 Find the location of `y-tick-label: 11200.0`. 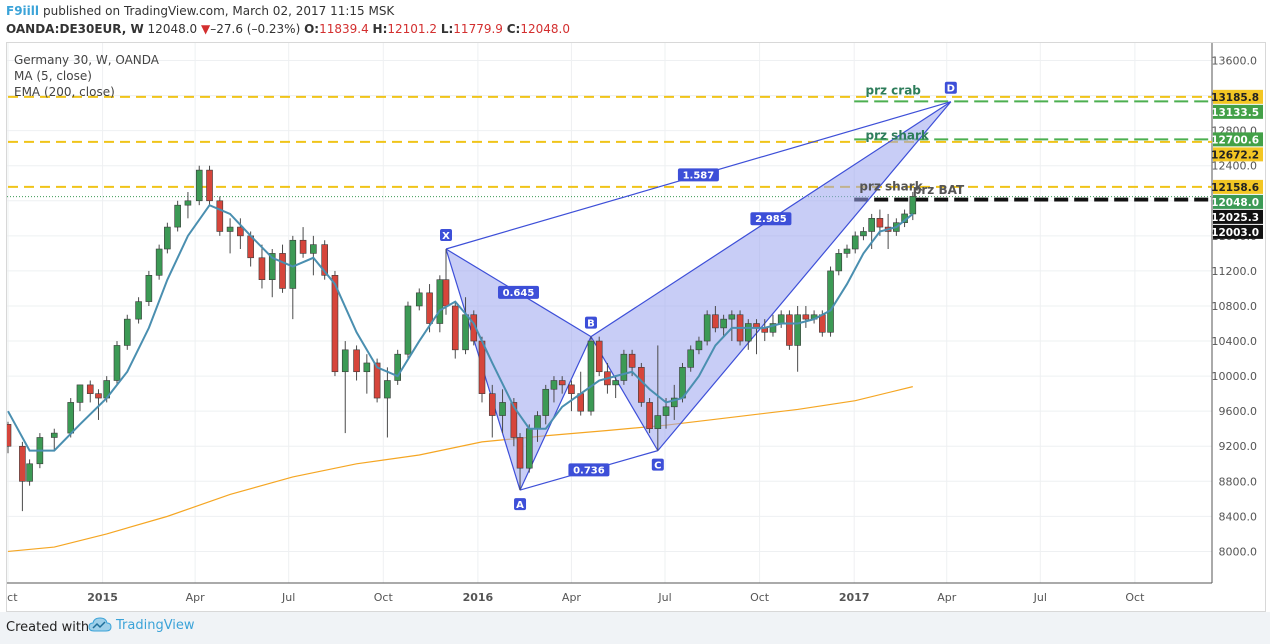

y-tick-label: 11200.0 is located at coordinates (1235, 271).